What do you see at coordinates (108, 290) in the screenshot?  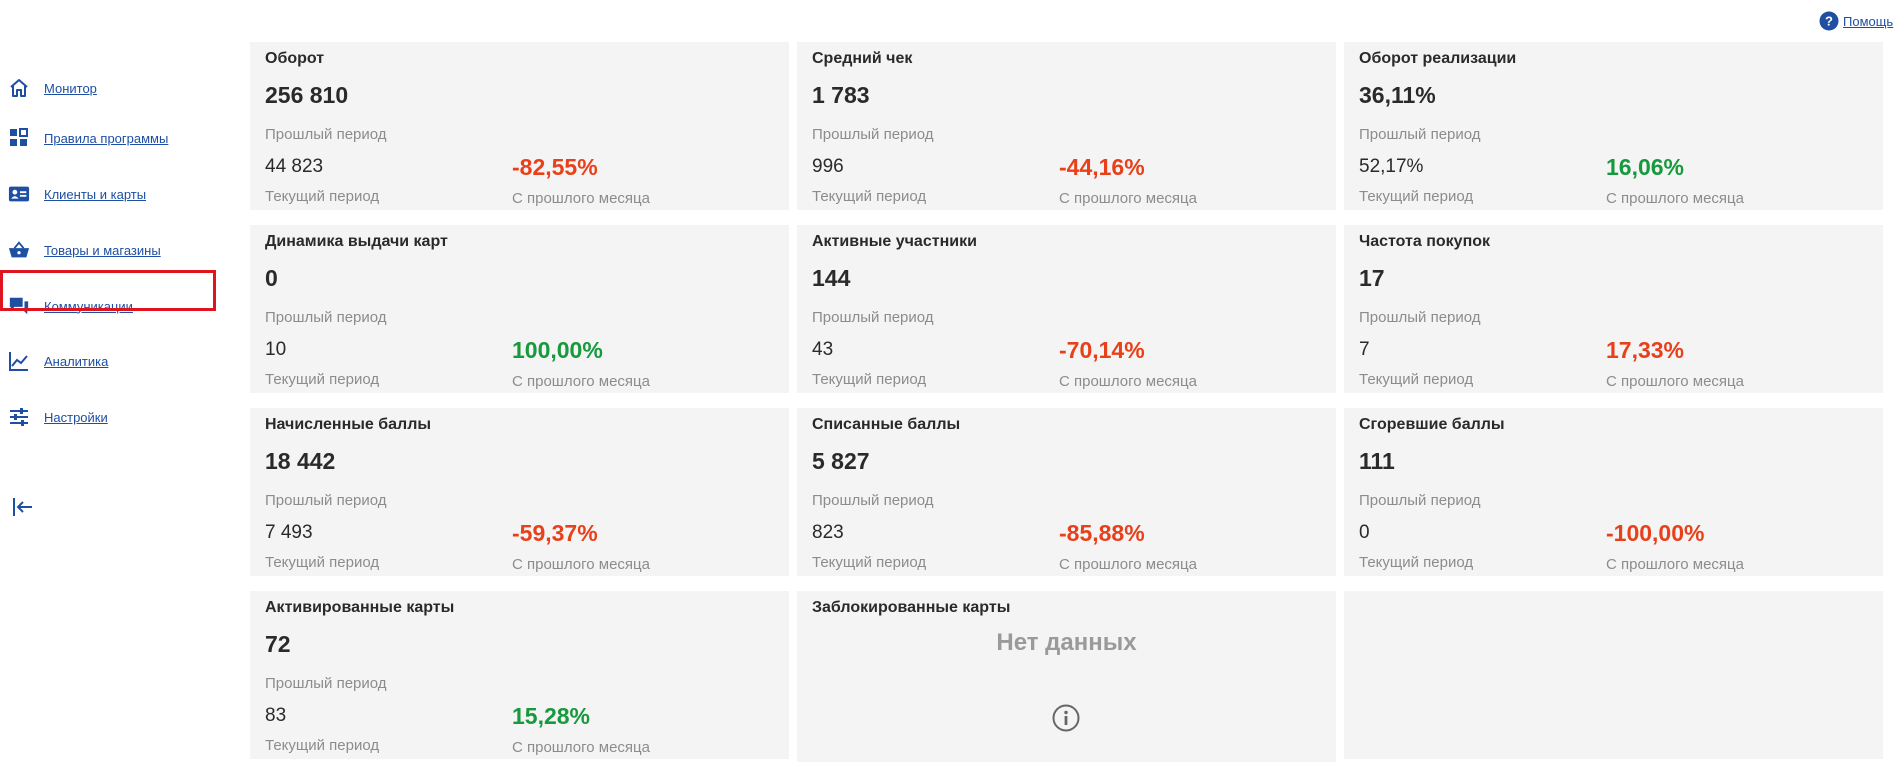 I see `highlight-frame` at bounding box center [108, 290].